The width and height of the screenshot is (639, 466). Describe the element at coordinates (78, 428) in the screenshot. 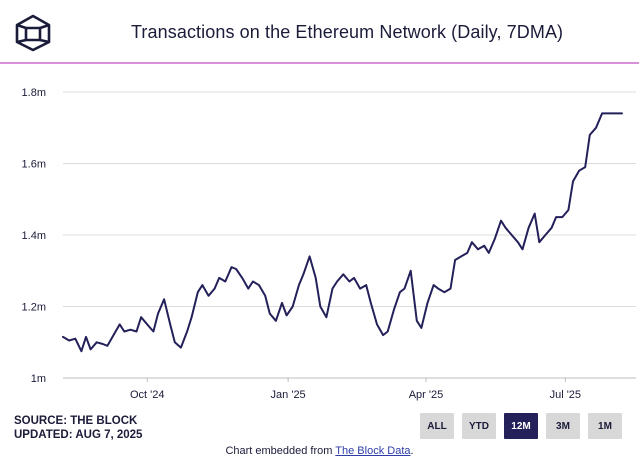

I see `source-info: SOURCE: THE BLOCK UPDATED: AUG 7, 2025` at that location.